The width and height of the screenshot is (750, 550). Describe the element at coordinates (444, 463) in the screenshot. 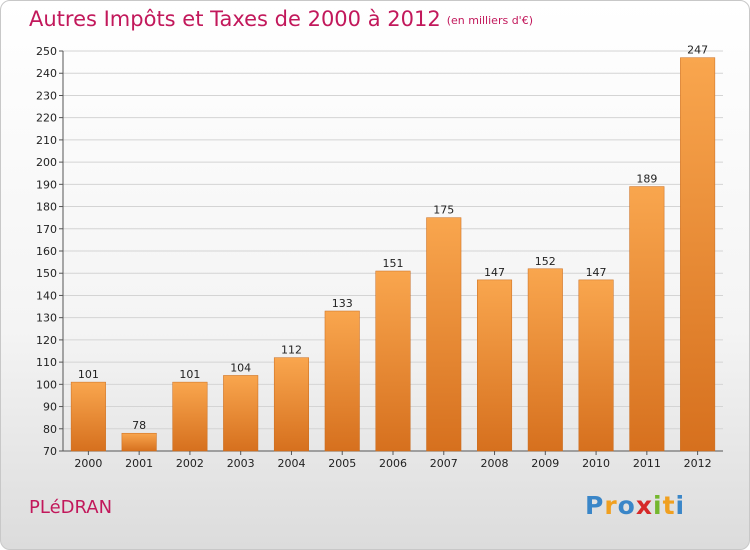

I see `x-tick-label: 2007` at that location.